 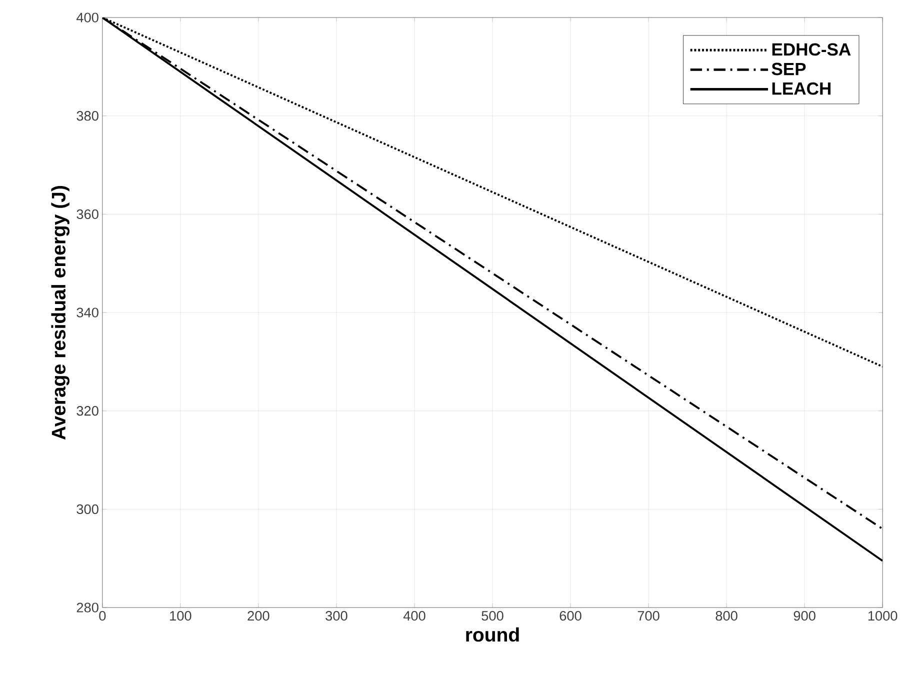 What do you see at coordinates (883, 616) in the screenshot?
I see `x-tick-label: 1000` at bounding box center [883, 616].